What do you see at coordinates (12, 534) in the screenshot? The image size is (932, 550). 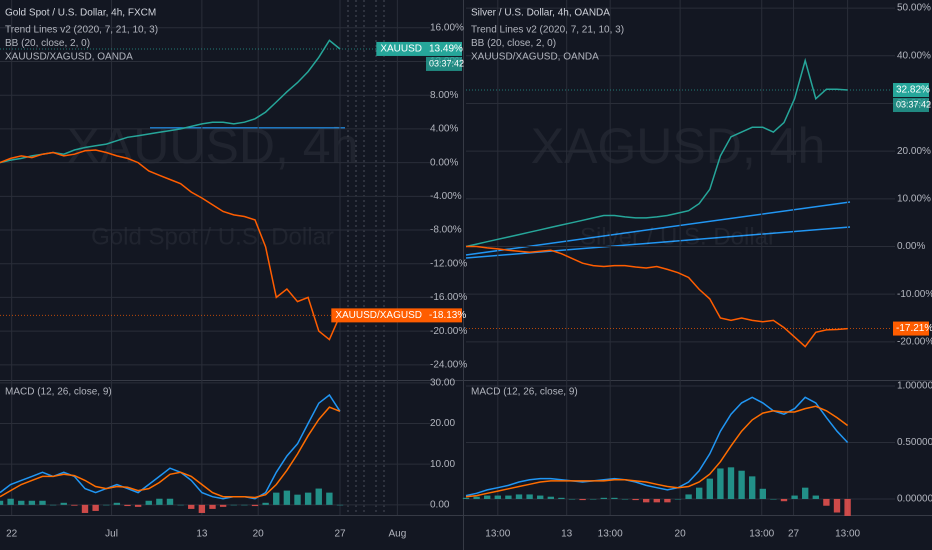 I see `x-tick-label: 22` at bounding box center [12, 534].